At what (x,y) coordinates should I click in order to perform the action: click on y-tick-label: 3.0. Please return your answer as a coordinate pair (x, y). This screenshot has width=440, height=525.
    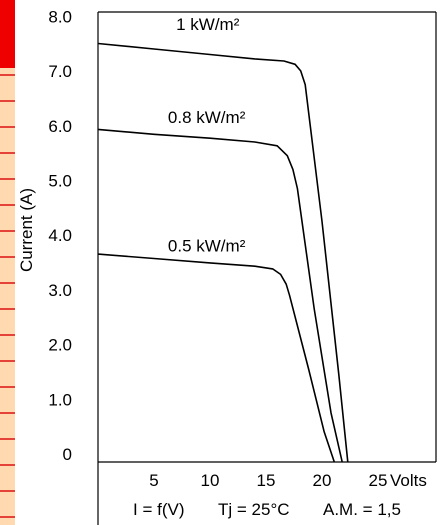
    Looking at the image, I should click on (60, 290).